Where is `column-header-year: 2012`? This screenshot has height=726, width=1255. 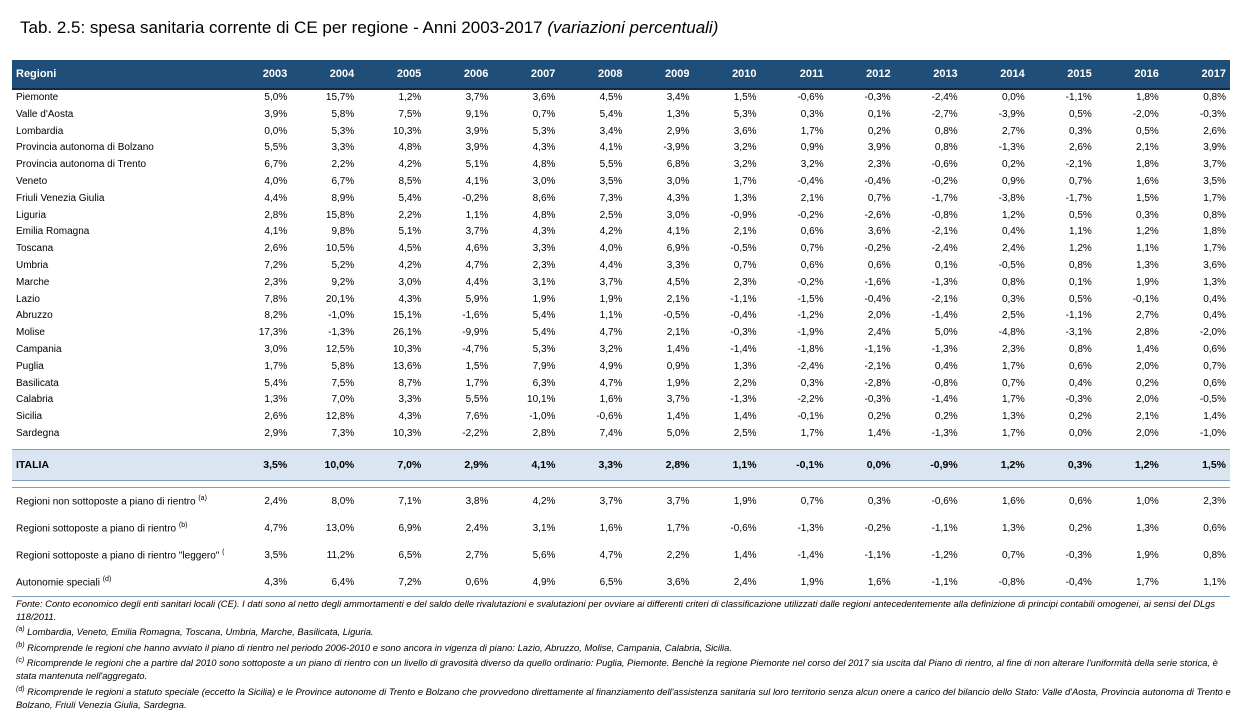 column-header-year: 2012 is located at coordinates (861, 75).